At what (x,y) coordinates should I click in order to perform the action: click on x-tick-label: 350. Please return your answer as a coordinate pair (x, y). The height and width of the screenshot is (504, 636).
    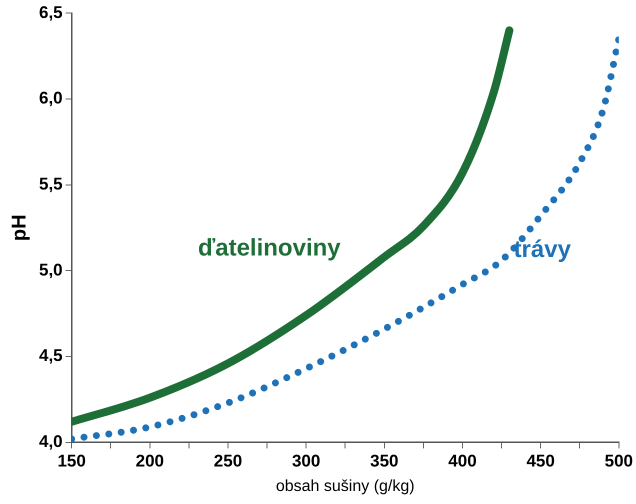
    Looking at the image, I should click on (384, 460).